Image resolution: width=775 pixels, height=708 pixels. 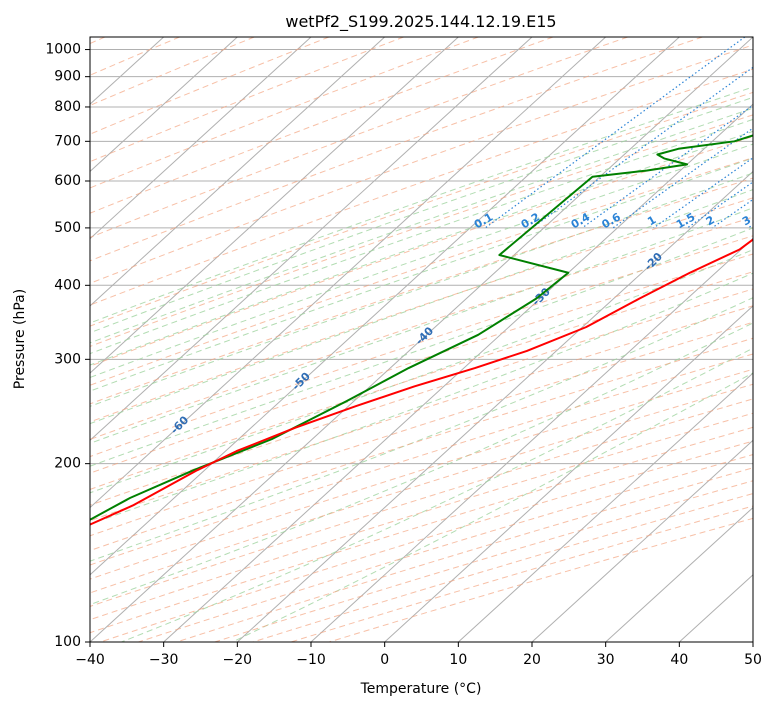 I want to click on mixing-ratio-label: 4, so click(x=771, y=220).